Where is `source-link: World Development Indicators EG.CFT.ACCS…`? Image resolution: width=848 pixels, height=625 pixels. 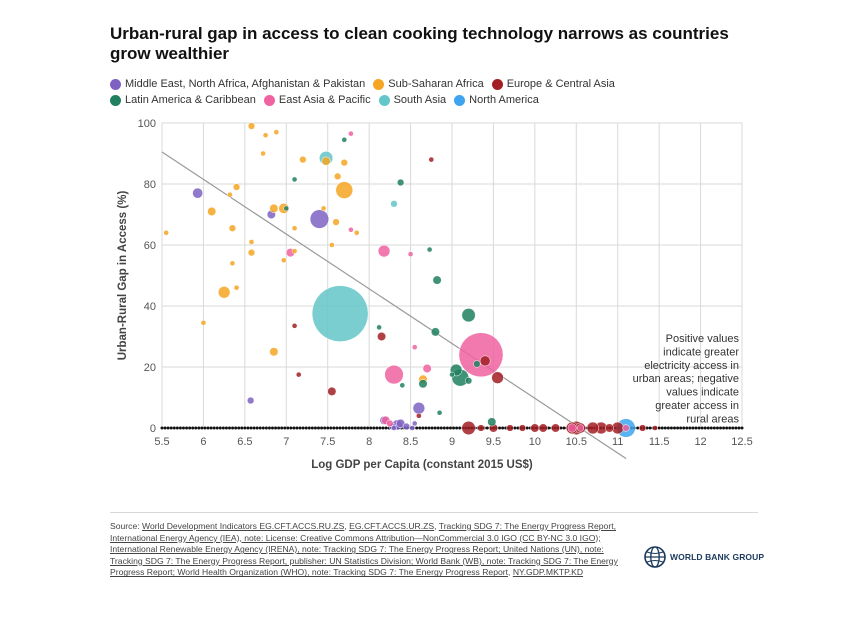
source-link: World Development Indicators EG.CFT.ACCS… is located at coordinates (243, 526).